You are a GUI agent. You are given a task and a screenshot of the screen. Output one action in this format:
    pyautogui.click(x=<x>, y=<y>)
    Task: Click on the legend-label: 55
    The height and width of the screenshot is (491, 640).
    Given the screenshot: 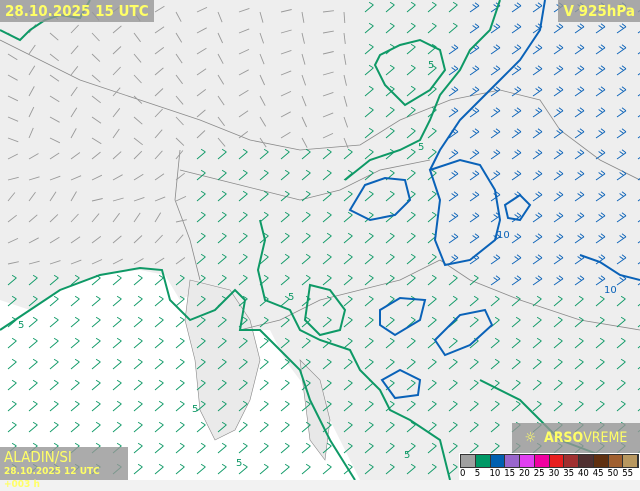 What is the action you would take?
    pyautogui.click(x=628, y=473)
    